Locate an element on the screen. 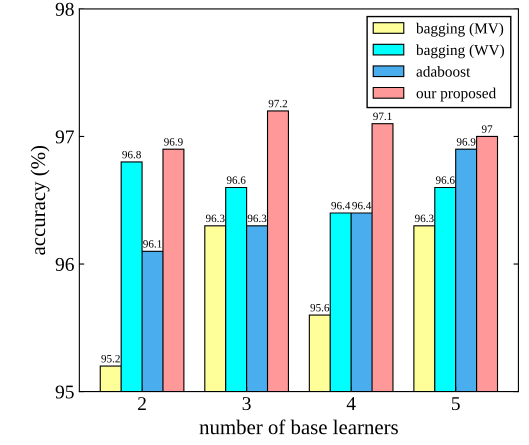 The width and height of the screenshot is (529, 445). data-label: 95.6 is located at coordinates (320, 308).